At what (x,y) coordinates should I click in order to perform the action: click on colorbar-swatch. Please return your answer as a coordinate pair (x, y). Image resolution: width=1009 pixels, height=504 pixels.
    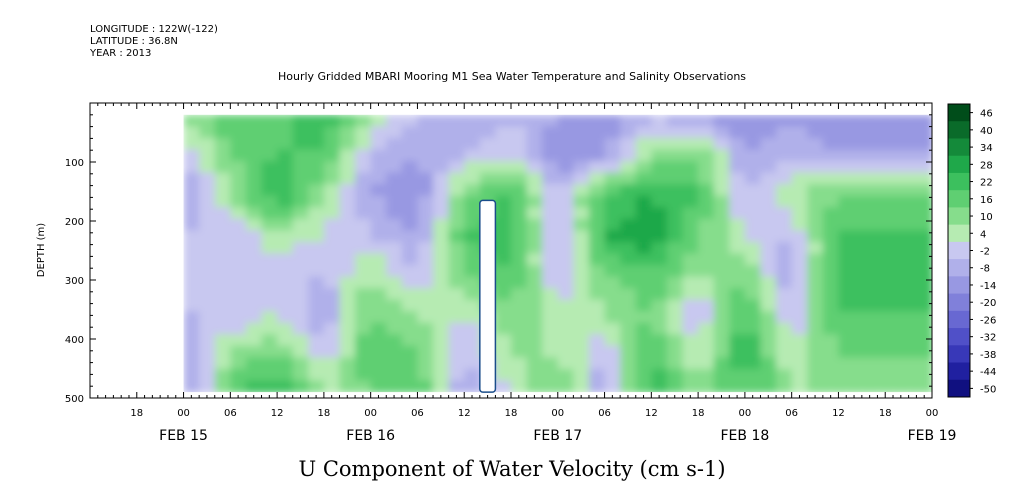
    Looking at the image, I should click on (959, 319).